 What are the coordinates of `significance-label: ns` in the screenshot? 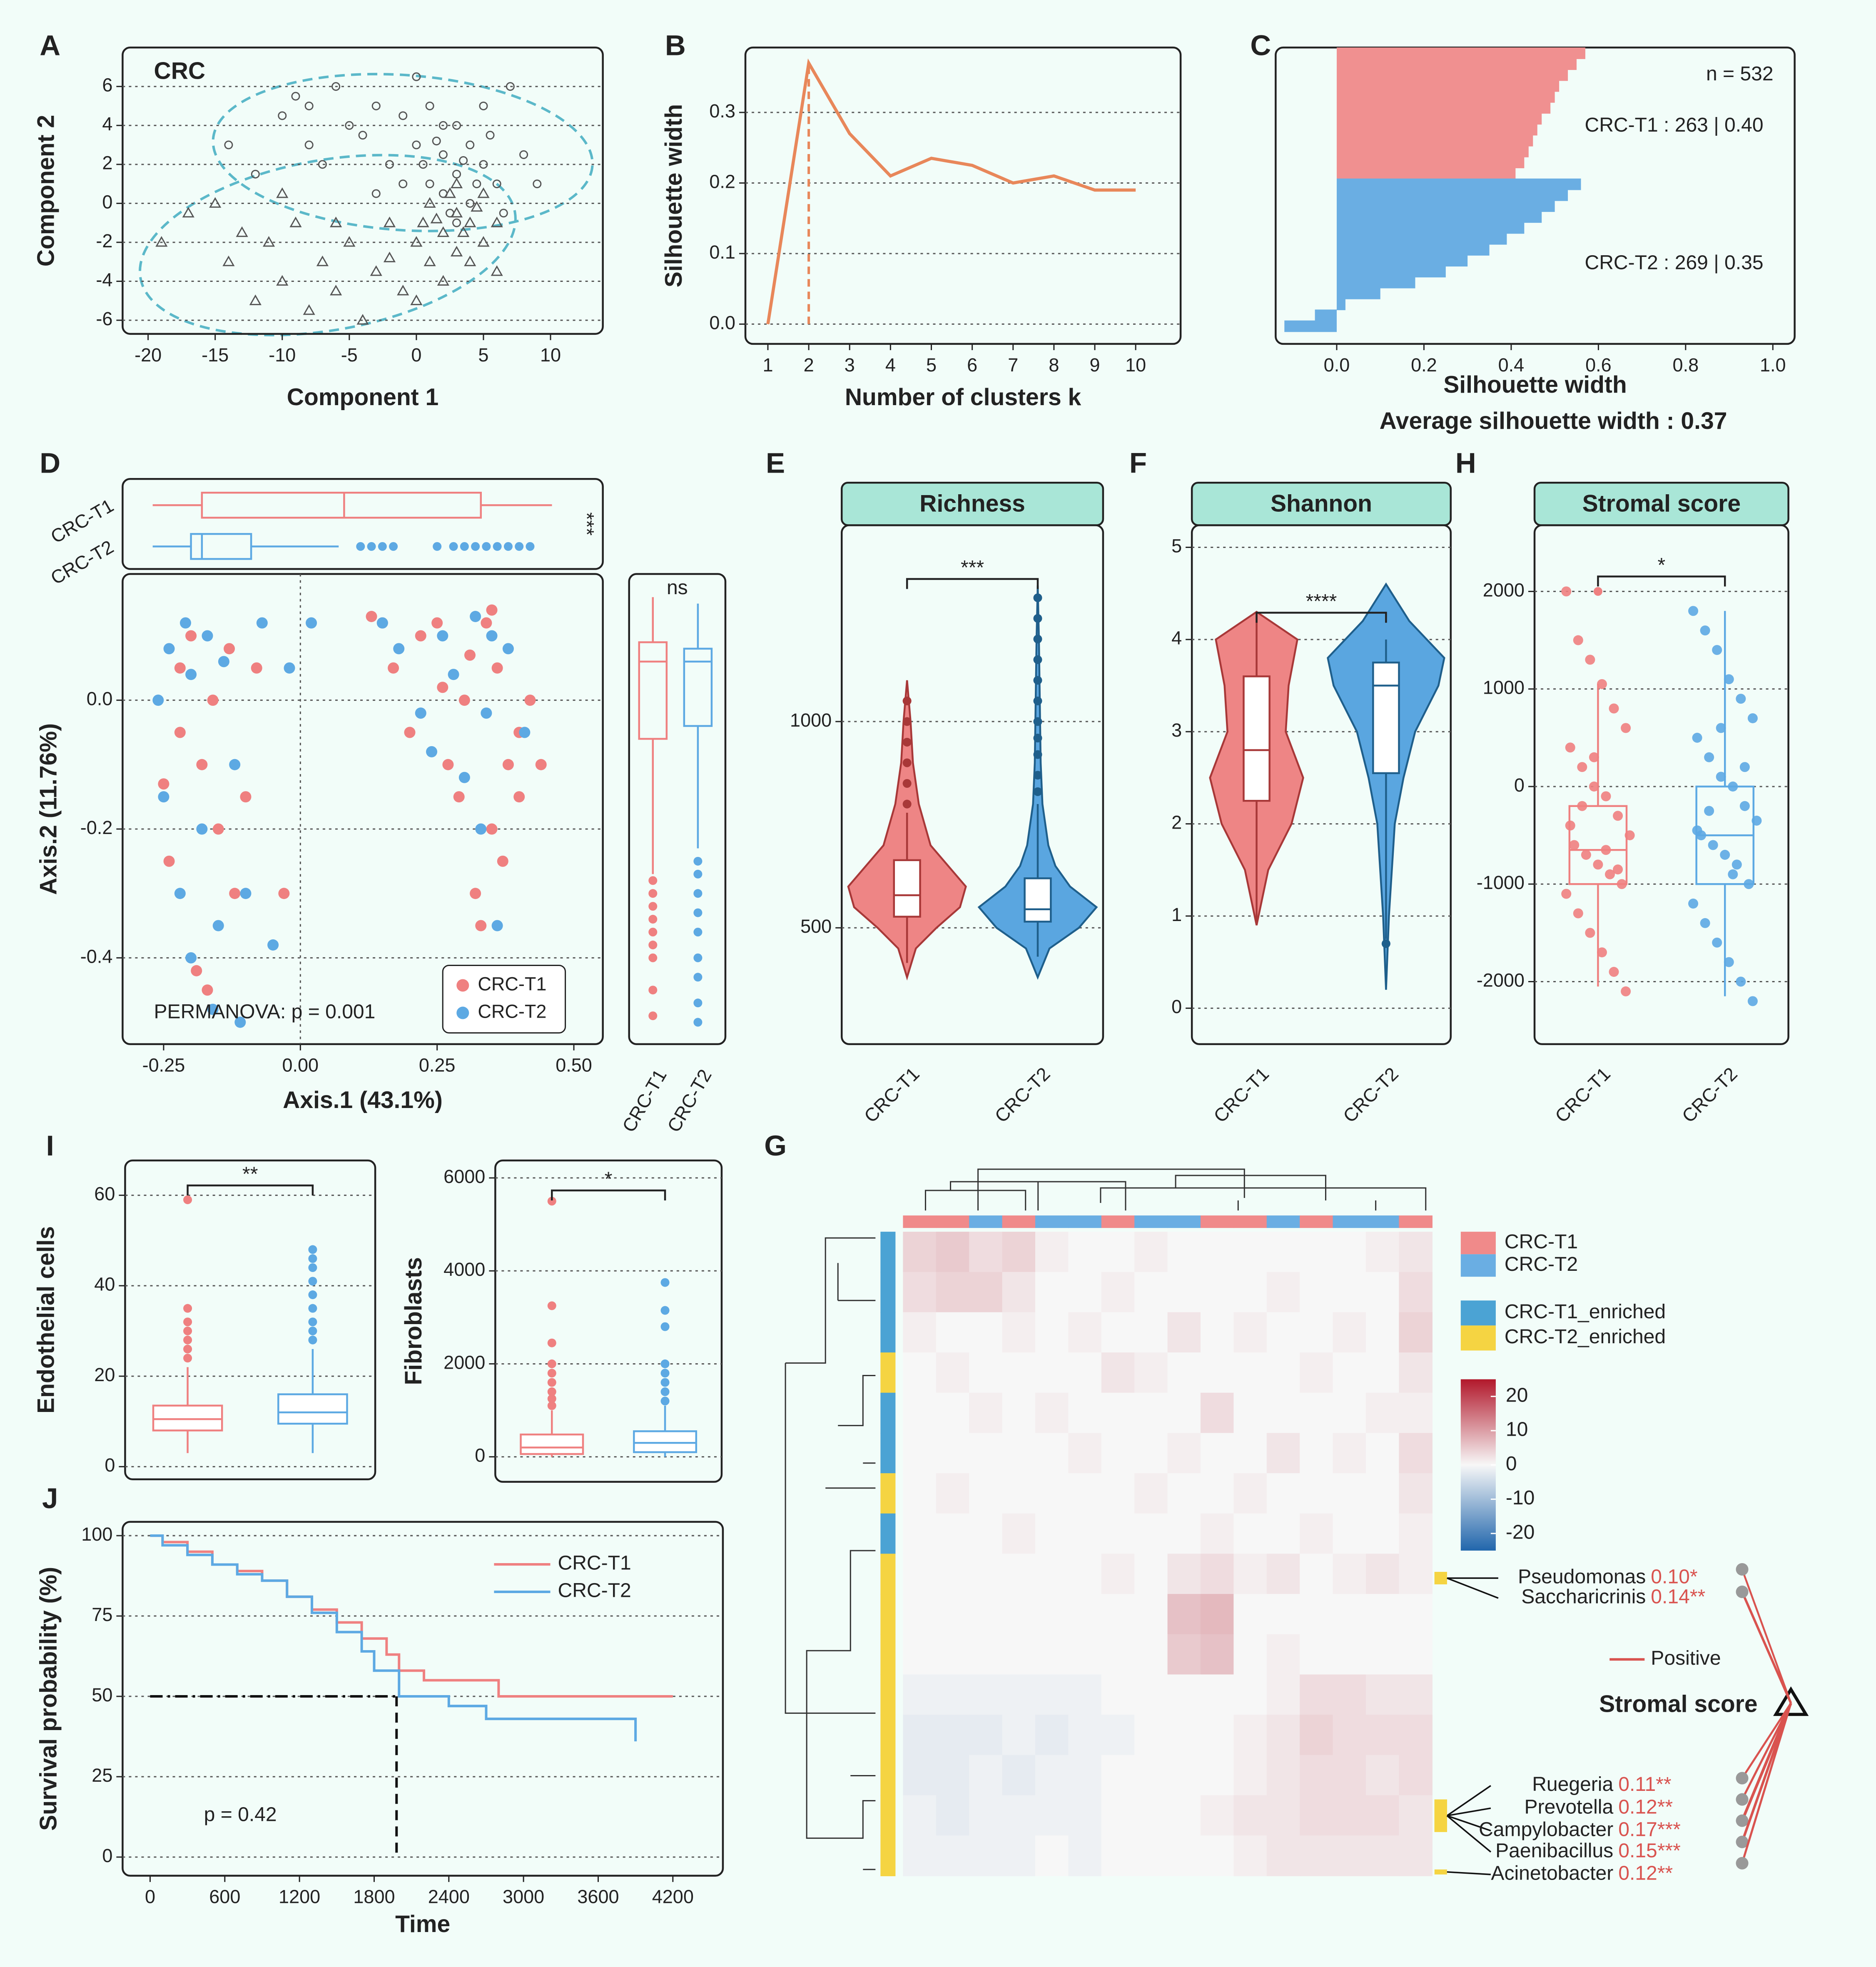 It's located at (678, 588).